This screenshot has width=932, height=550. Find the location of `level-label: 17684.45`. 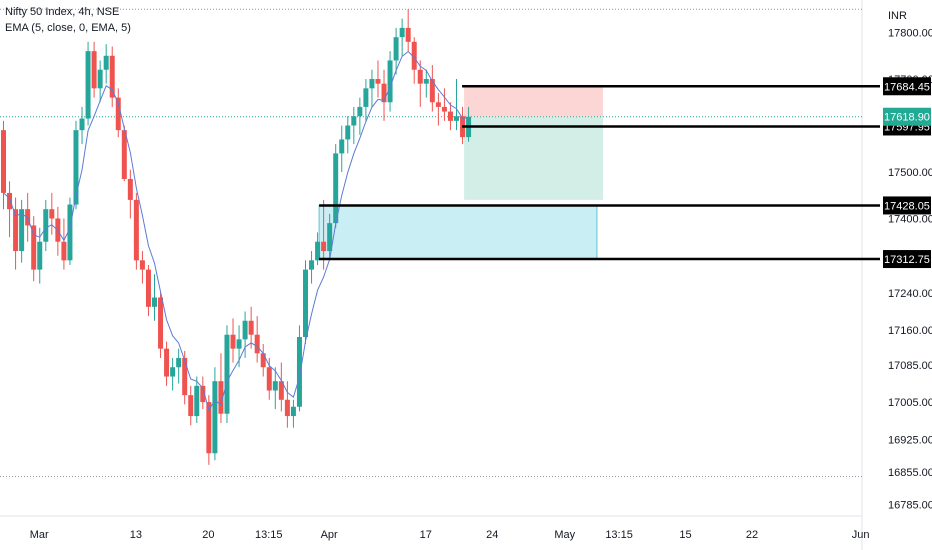

level-label: 17684.45 is located at coordinates (907, 87).